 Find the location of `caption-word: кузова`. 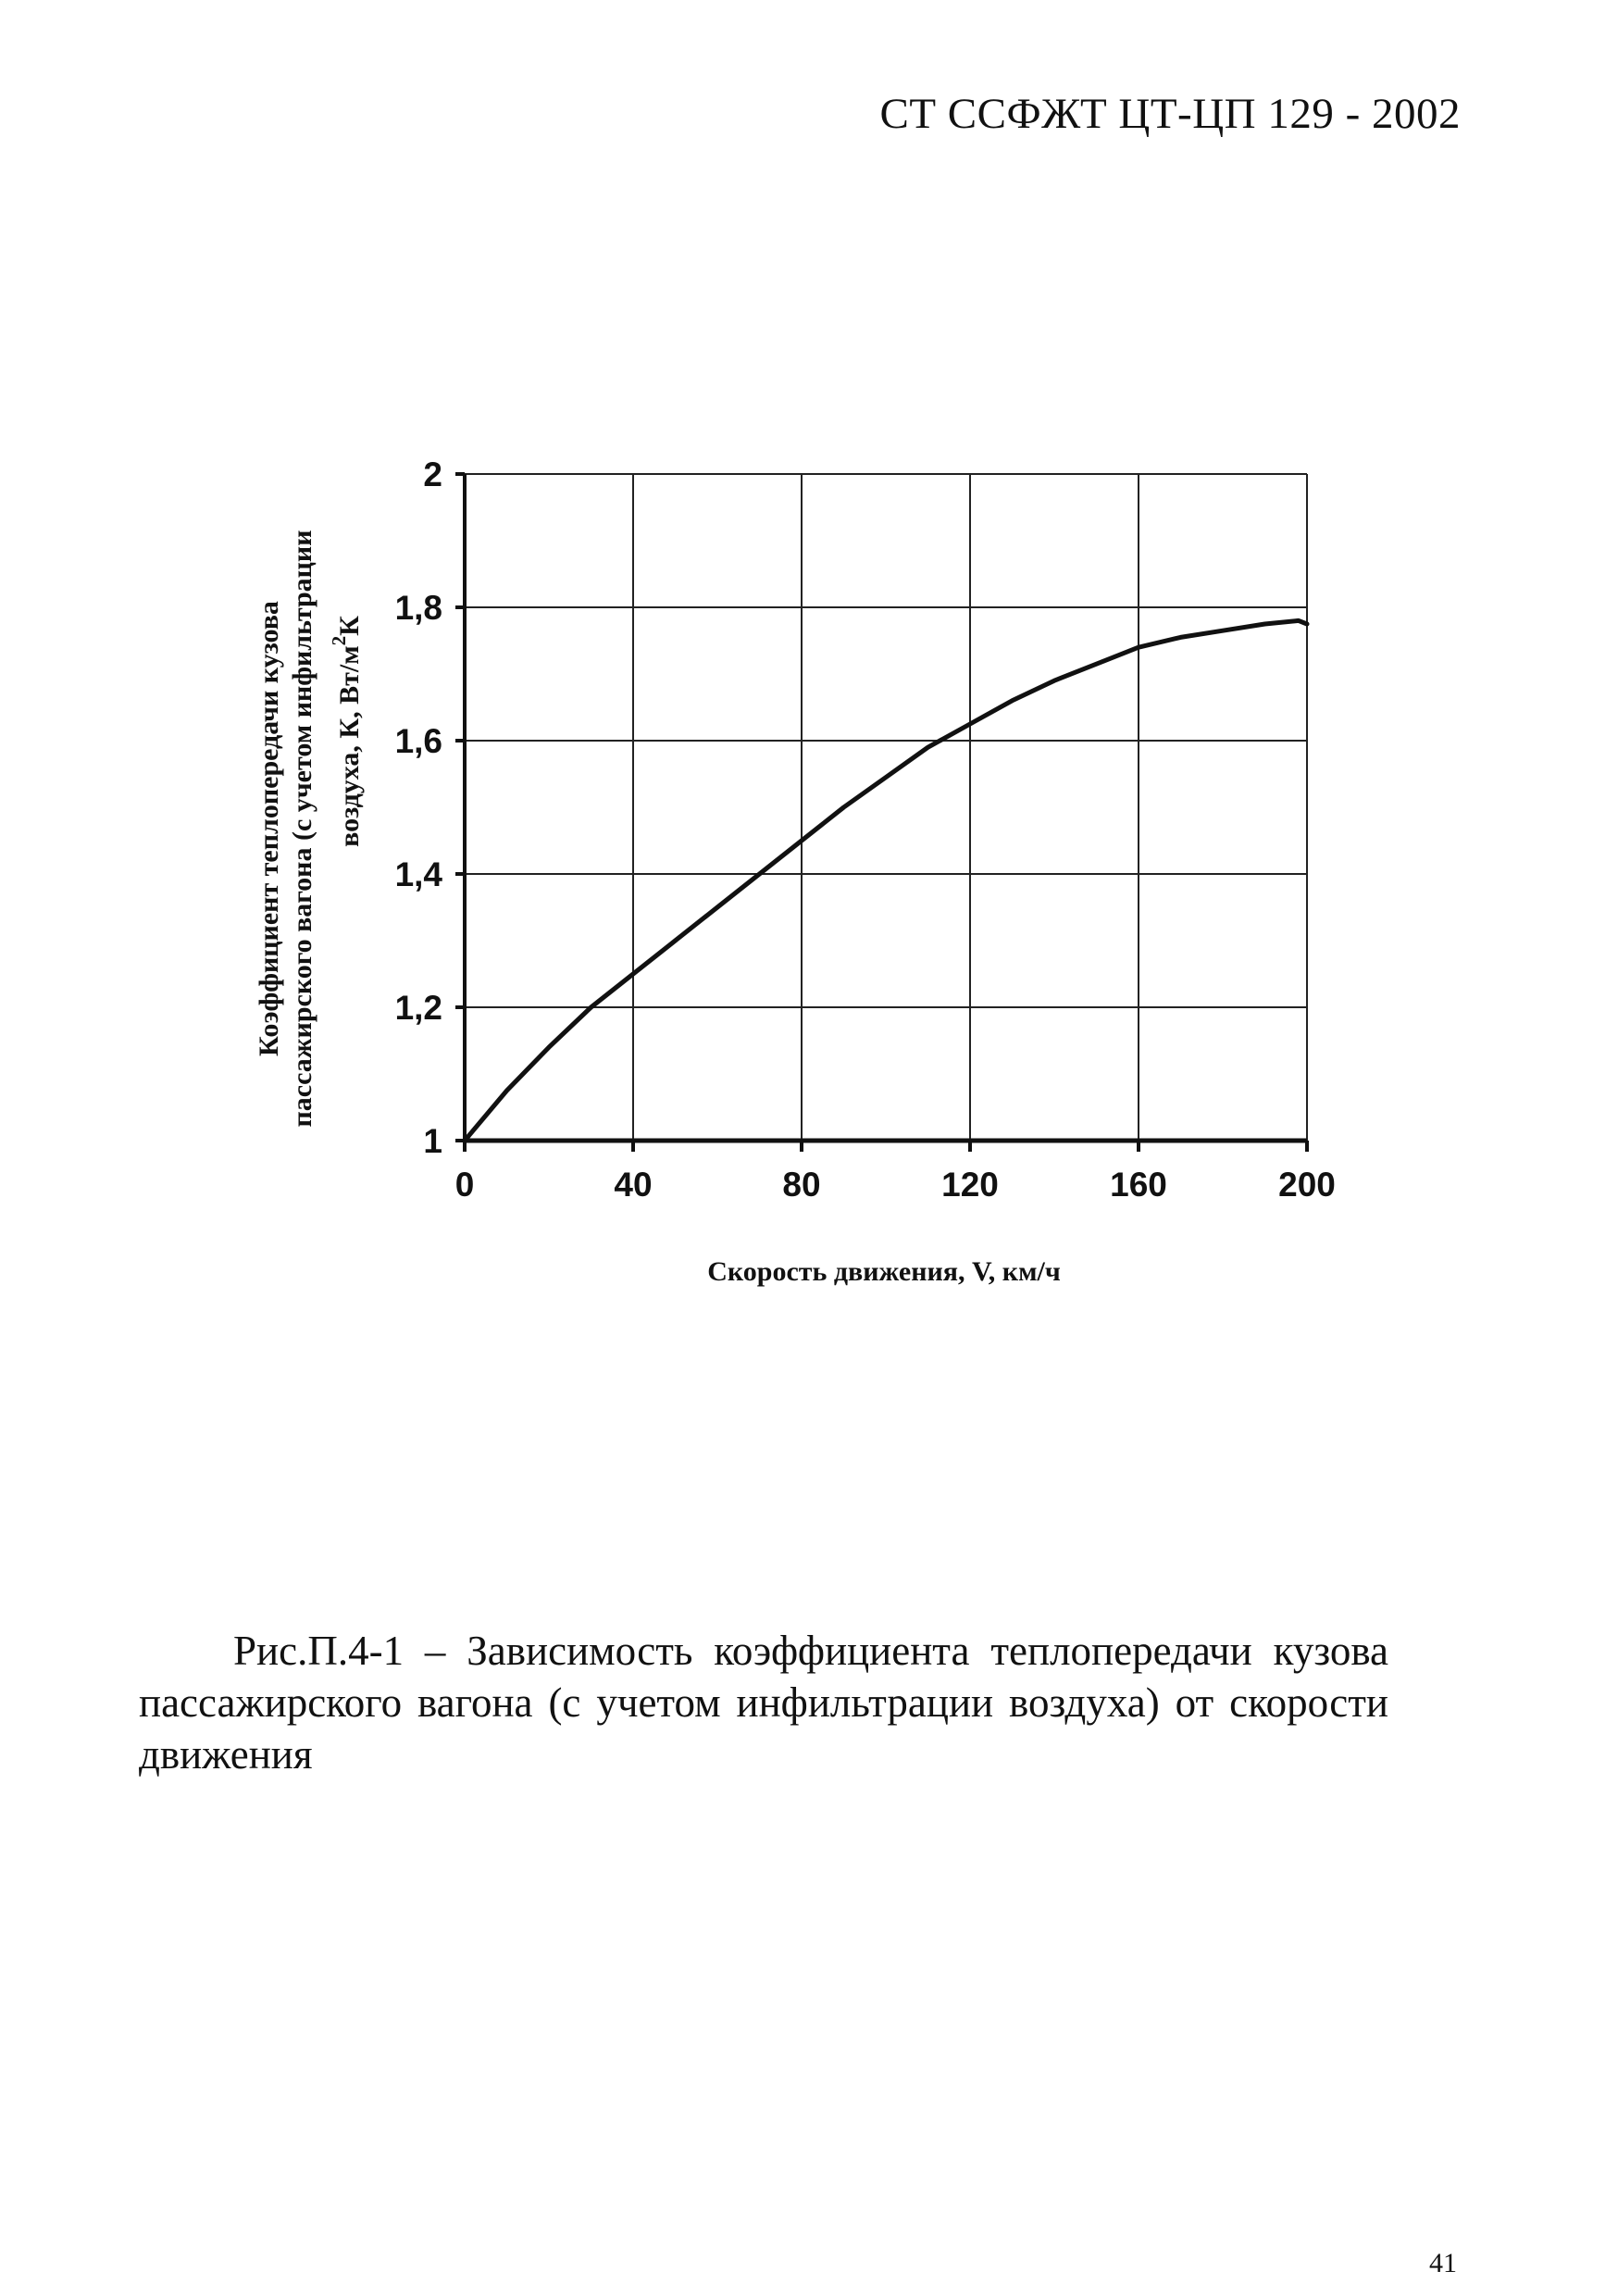

caption-word: кузова is located at coordinates (1330, 1651).